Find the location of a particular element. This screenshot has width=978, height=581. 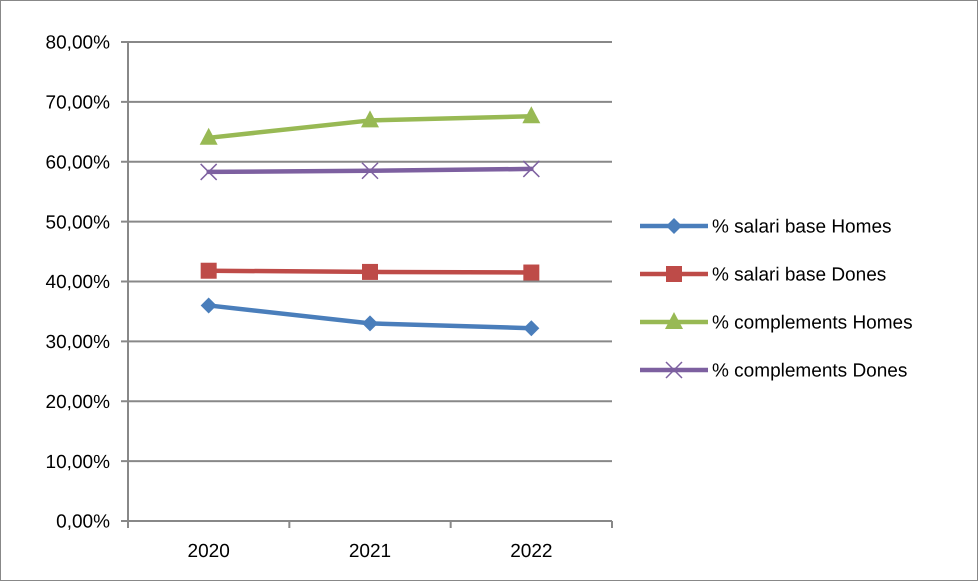

legend-label: % complements Dones is located at coordinates (810, 371).